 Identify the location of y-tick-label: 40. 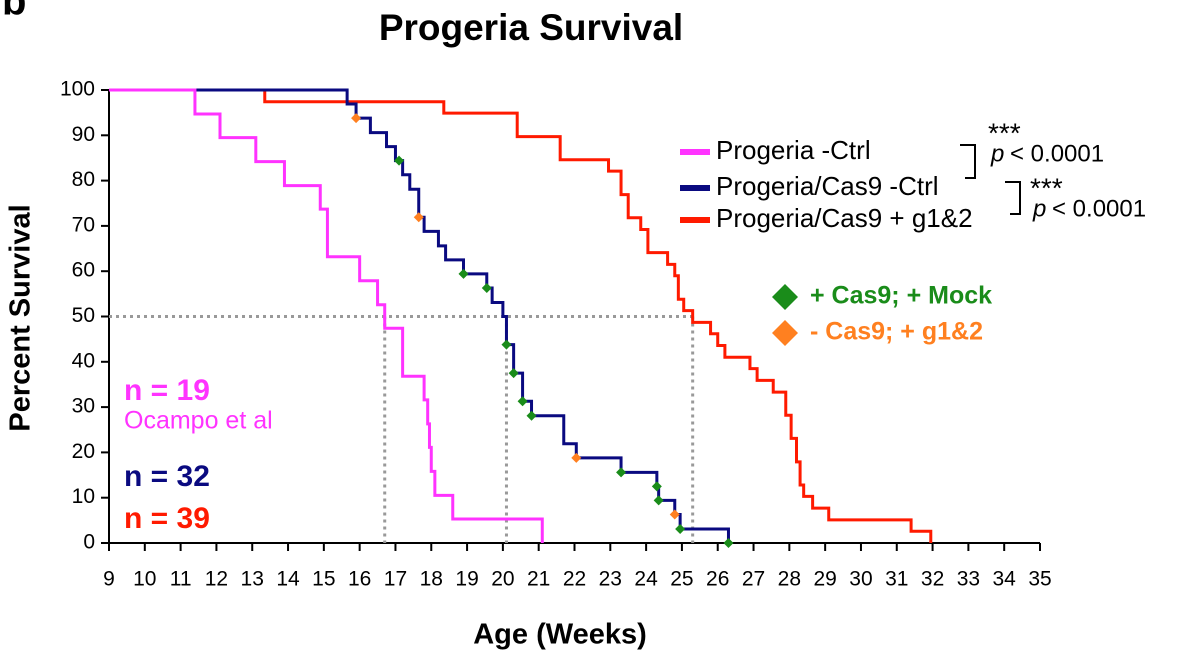
(83, 360).